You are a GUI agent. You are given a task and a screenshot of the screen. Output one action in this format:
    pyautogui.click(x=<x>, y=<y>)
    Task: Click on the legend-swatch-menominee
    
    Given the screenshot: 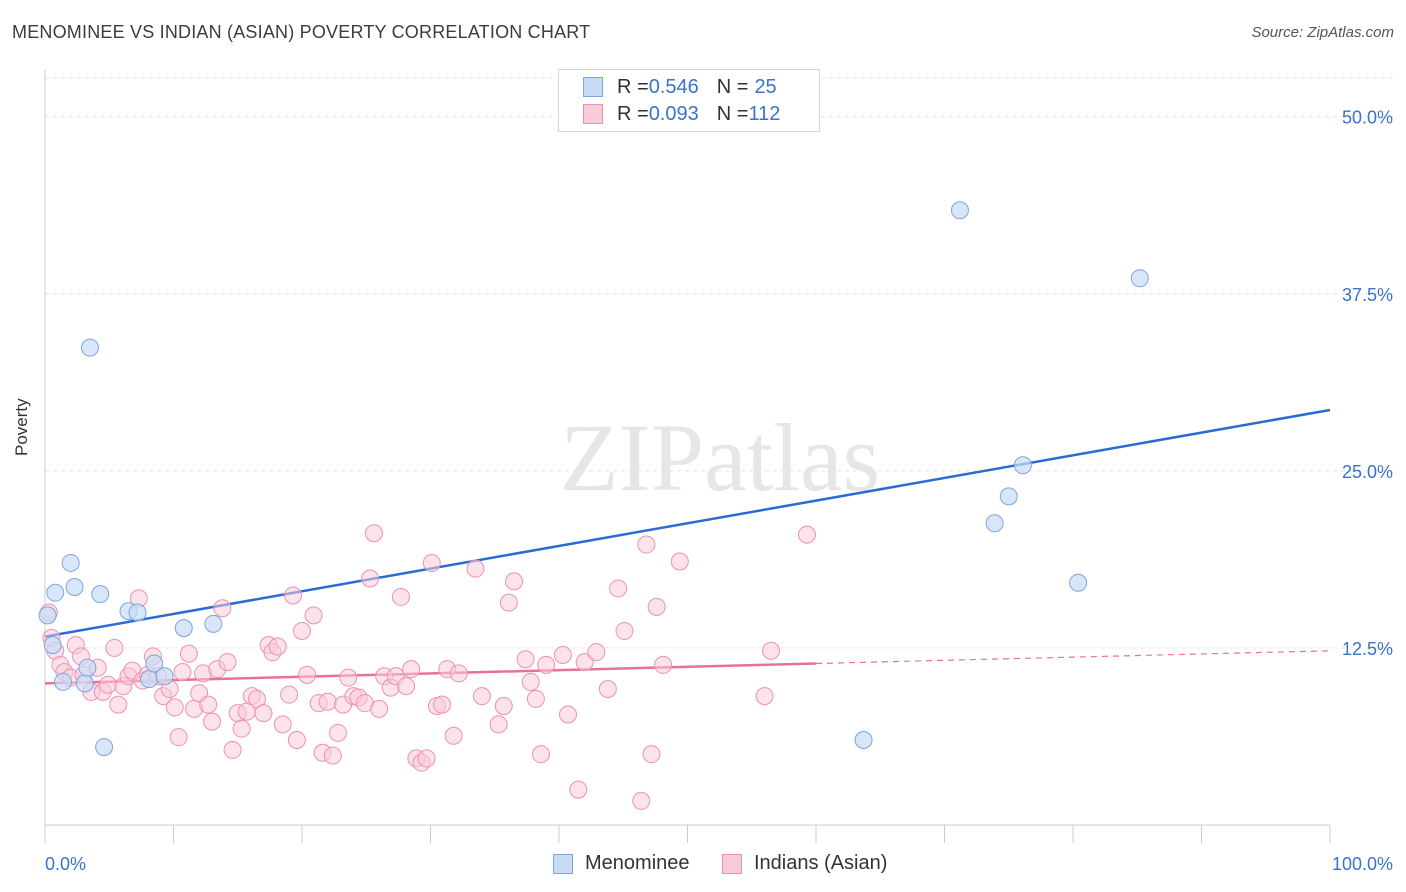 What is the action you would take?
    pyautogui.click(x=593, y=87)
    